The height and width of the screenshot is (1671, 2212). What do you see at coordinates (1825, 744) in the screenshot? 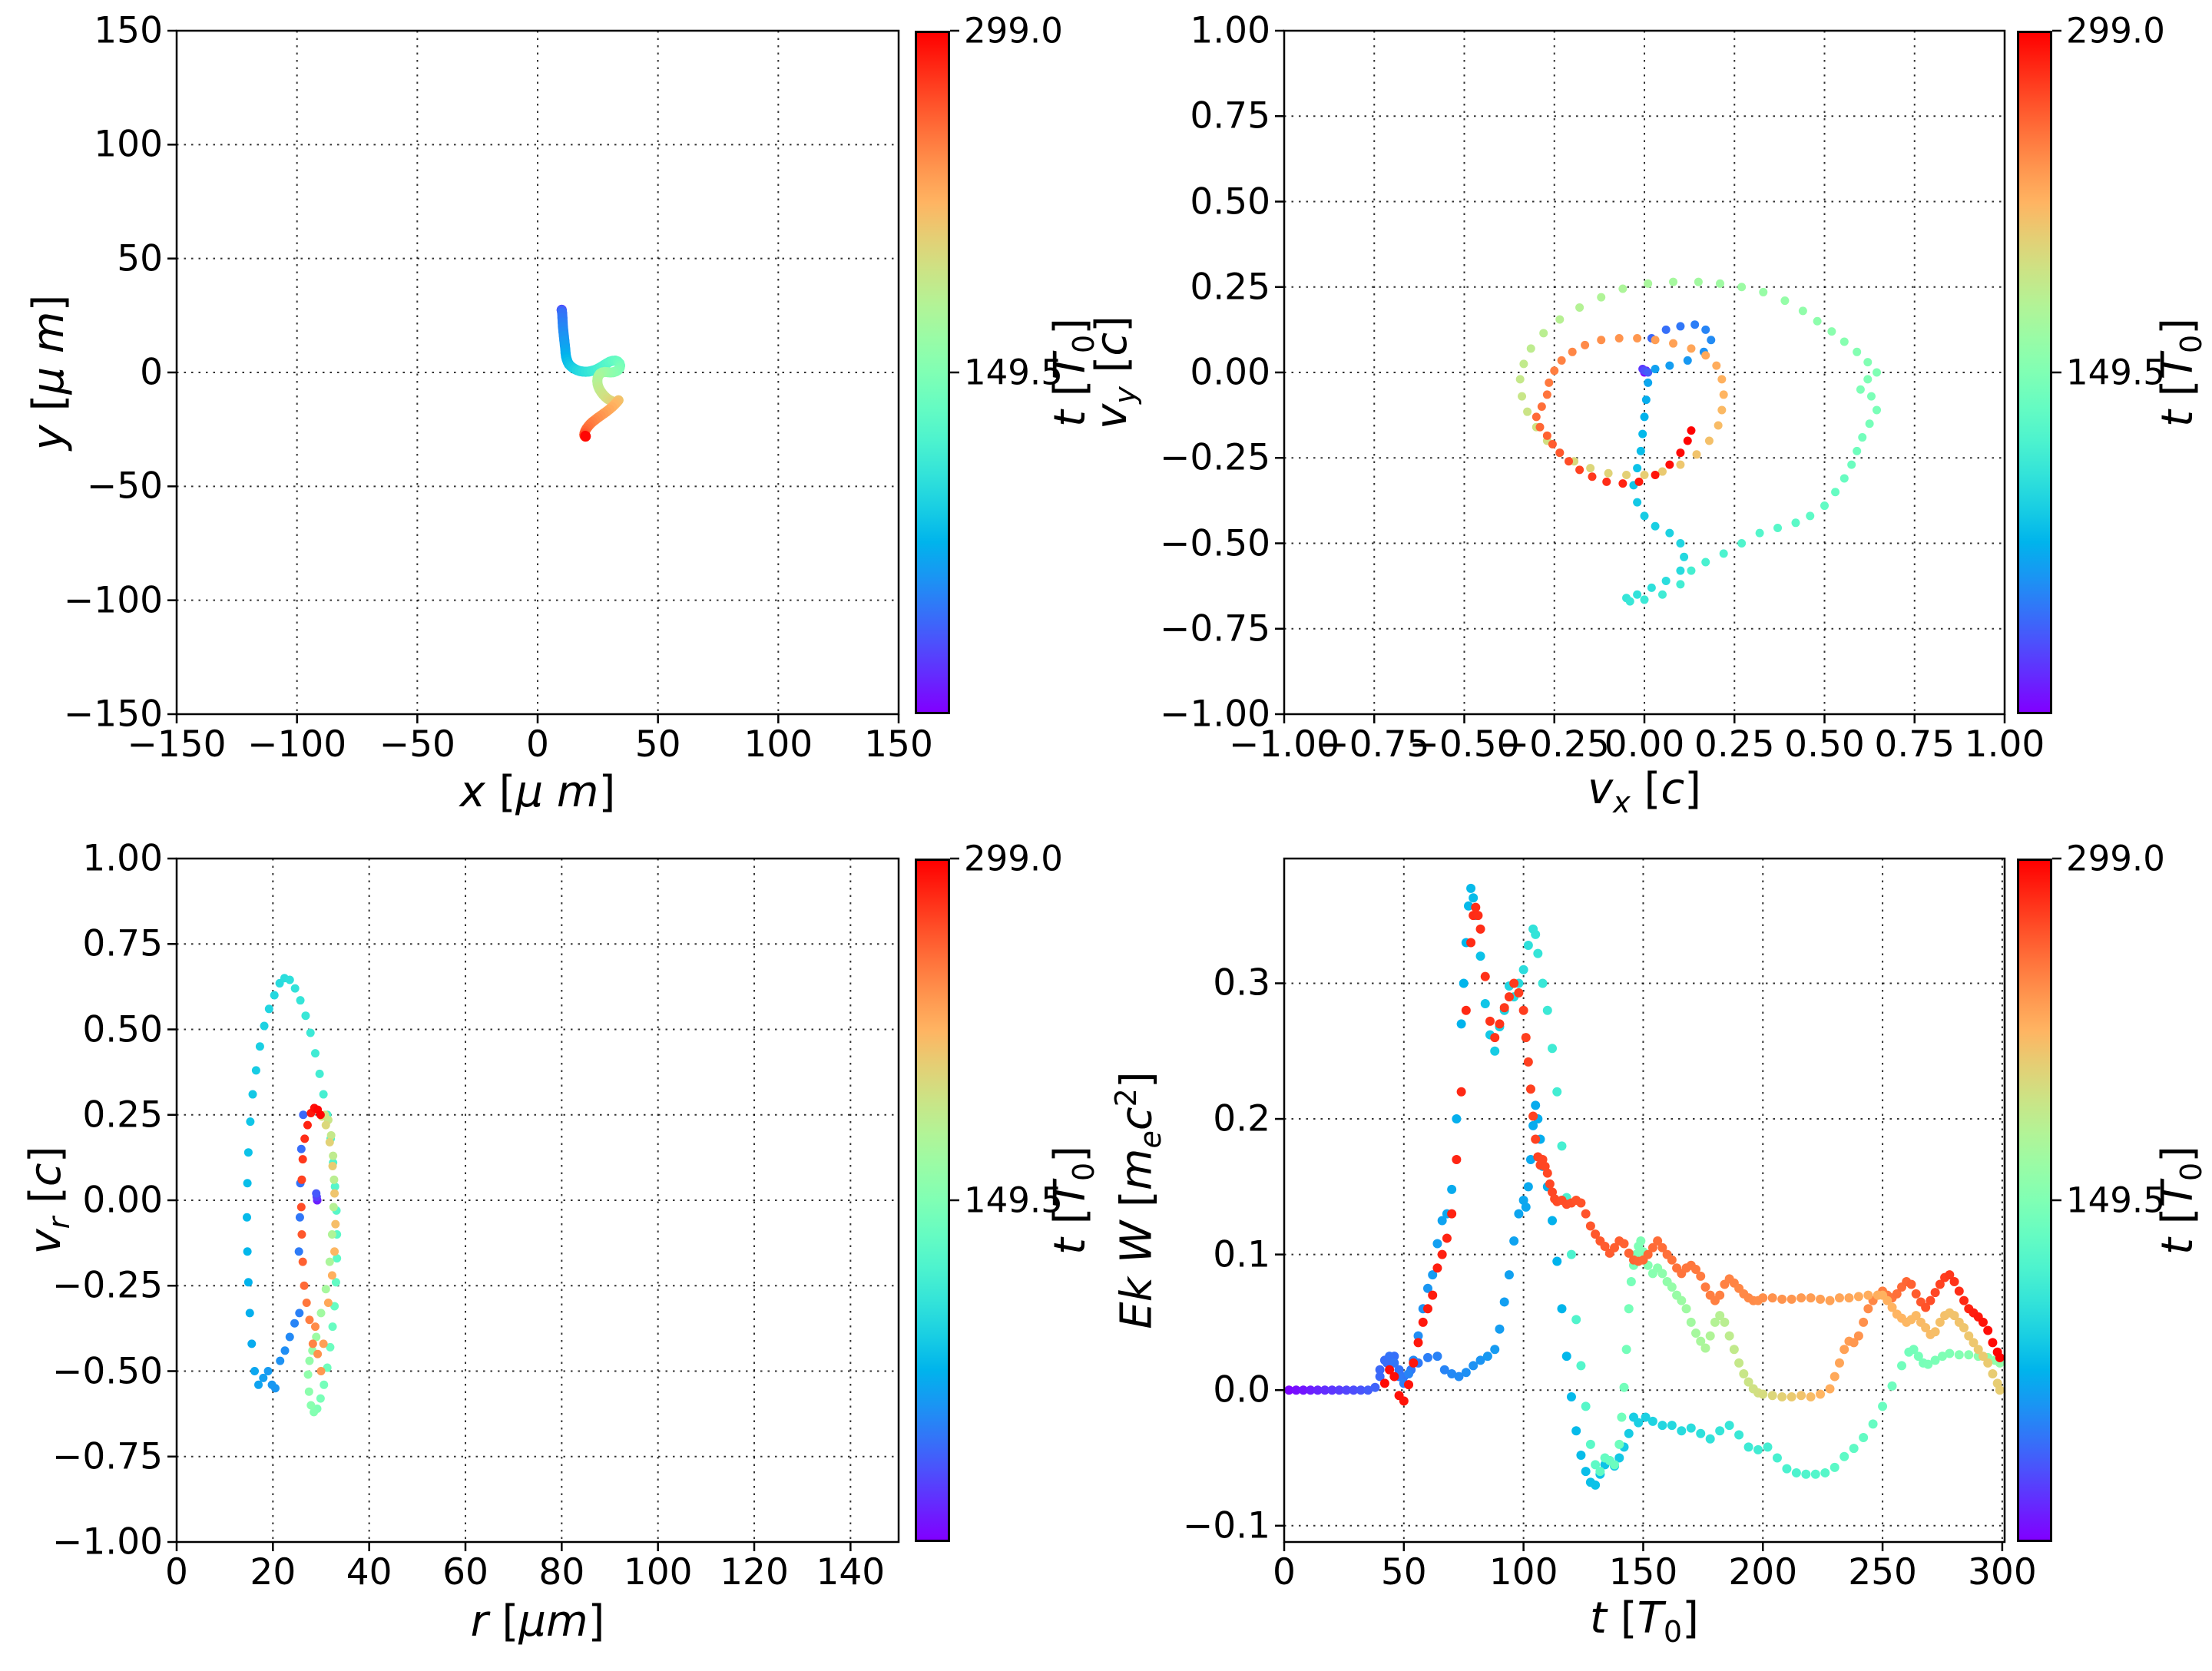
I see `x-tick-label: 0.50` at bounding box center [1825, 744].